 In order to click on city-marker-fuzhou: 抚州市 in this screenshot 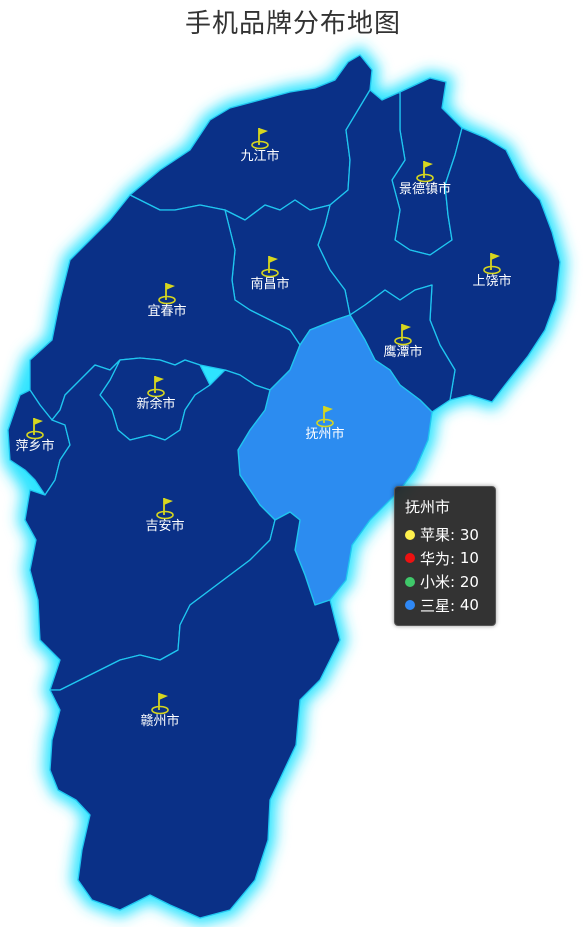, I will do `click(325, 424)`.